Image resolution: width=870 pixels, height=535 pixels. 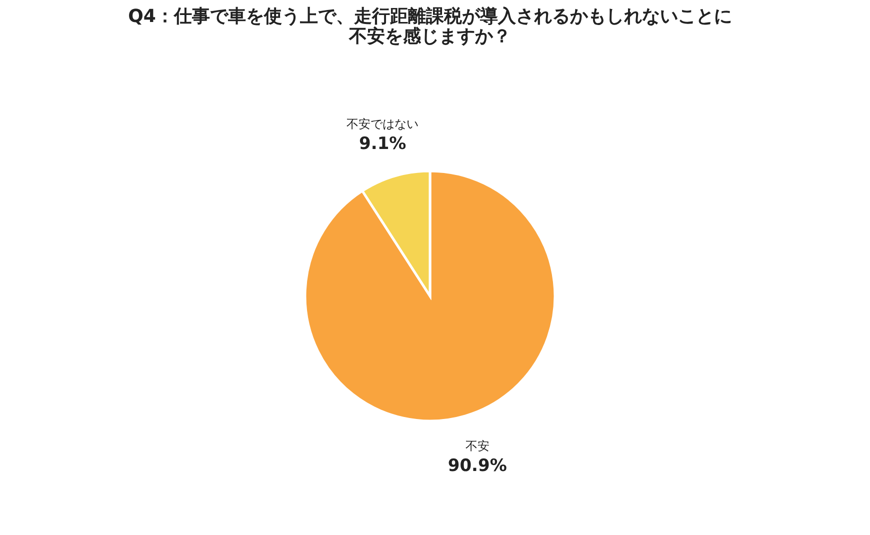 What do you see at coordinates (430, 16) in the screenshot?
I see `text: Q4：仕事で車を使う上で、走行距離課税が導入されるかもしれないことに` at bounding box center [430, 16].